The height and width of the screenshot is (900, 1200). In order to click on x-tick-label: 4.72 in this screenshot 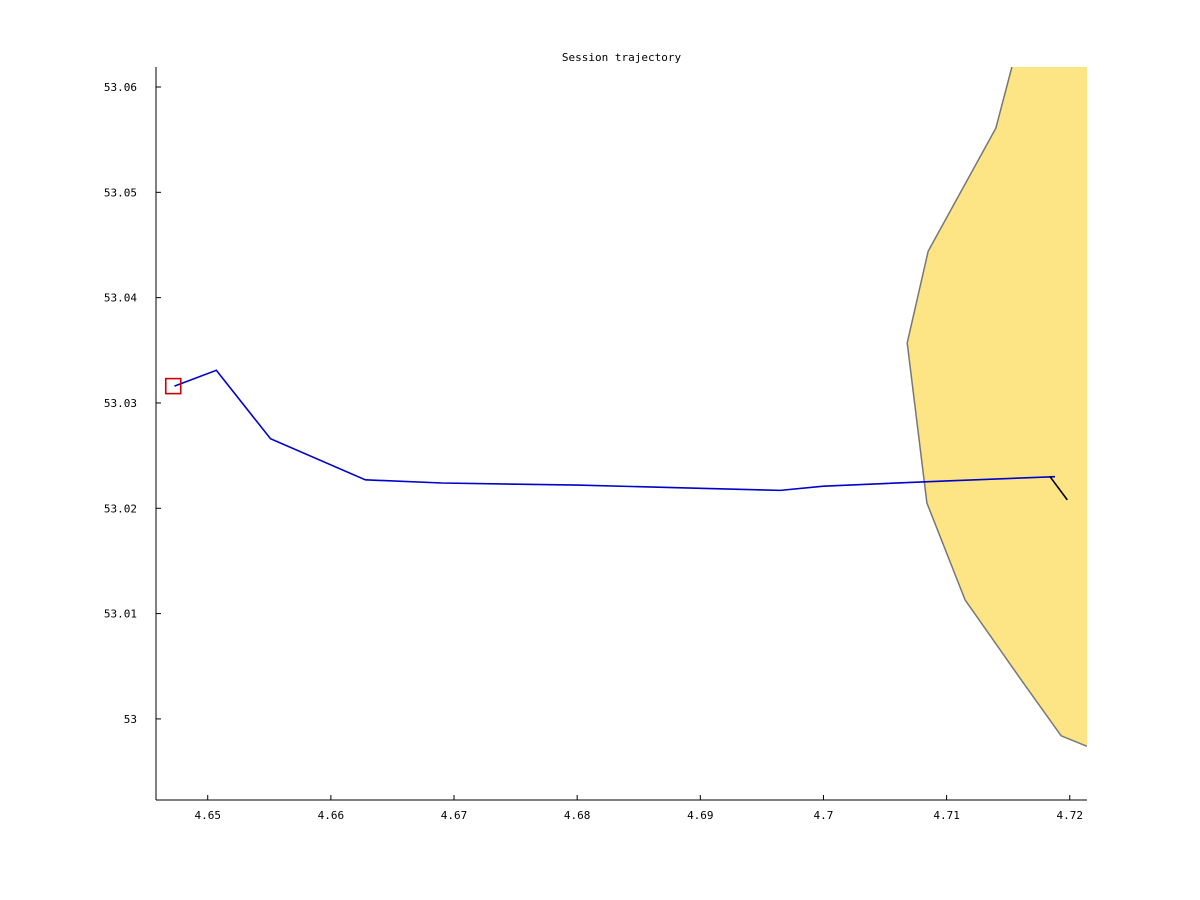, I will do `click(1070, 815)`.